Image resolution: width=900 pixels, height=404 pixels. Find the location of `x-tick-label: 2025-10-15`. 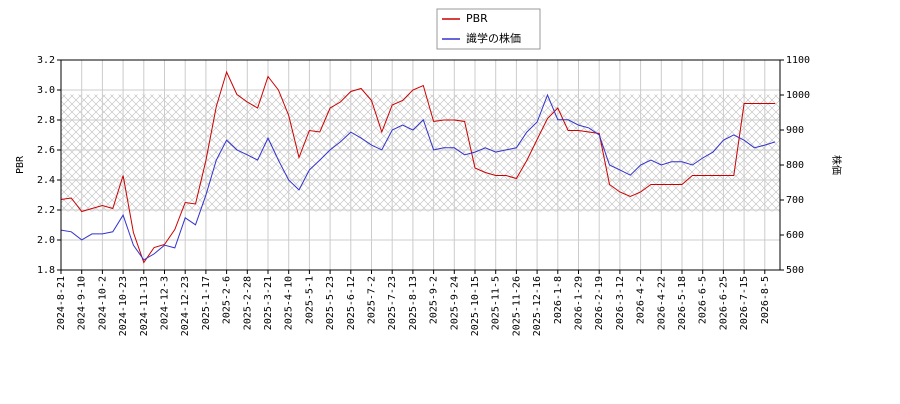

x-tick-label: 2025-10-15 is located at coordinates (475, 306).